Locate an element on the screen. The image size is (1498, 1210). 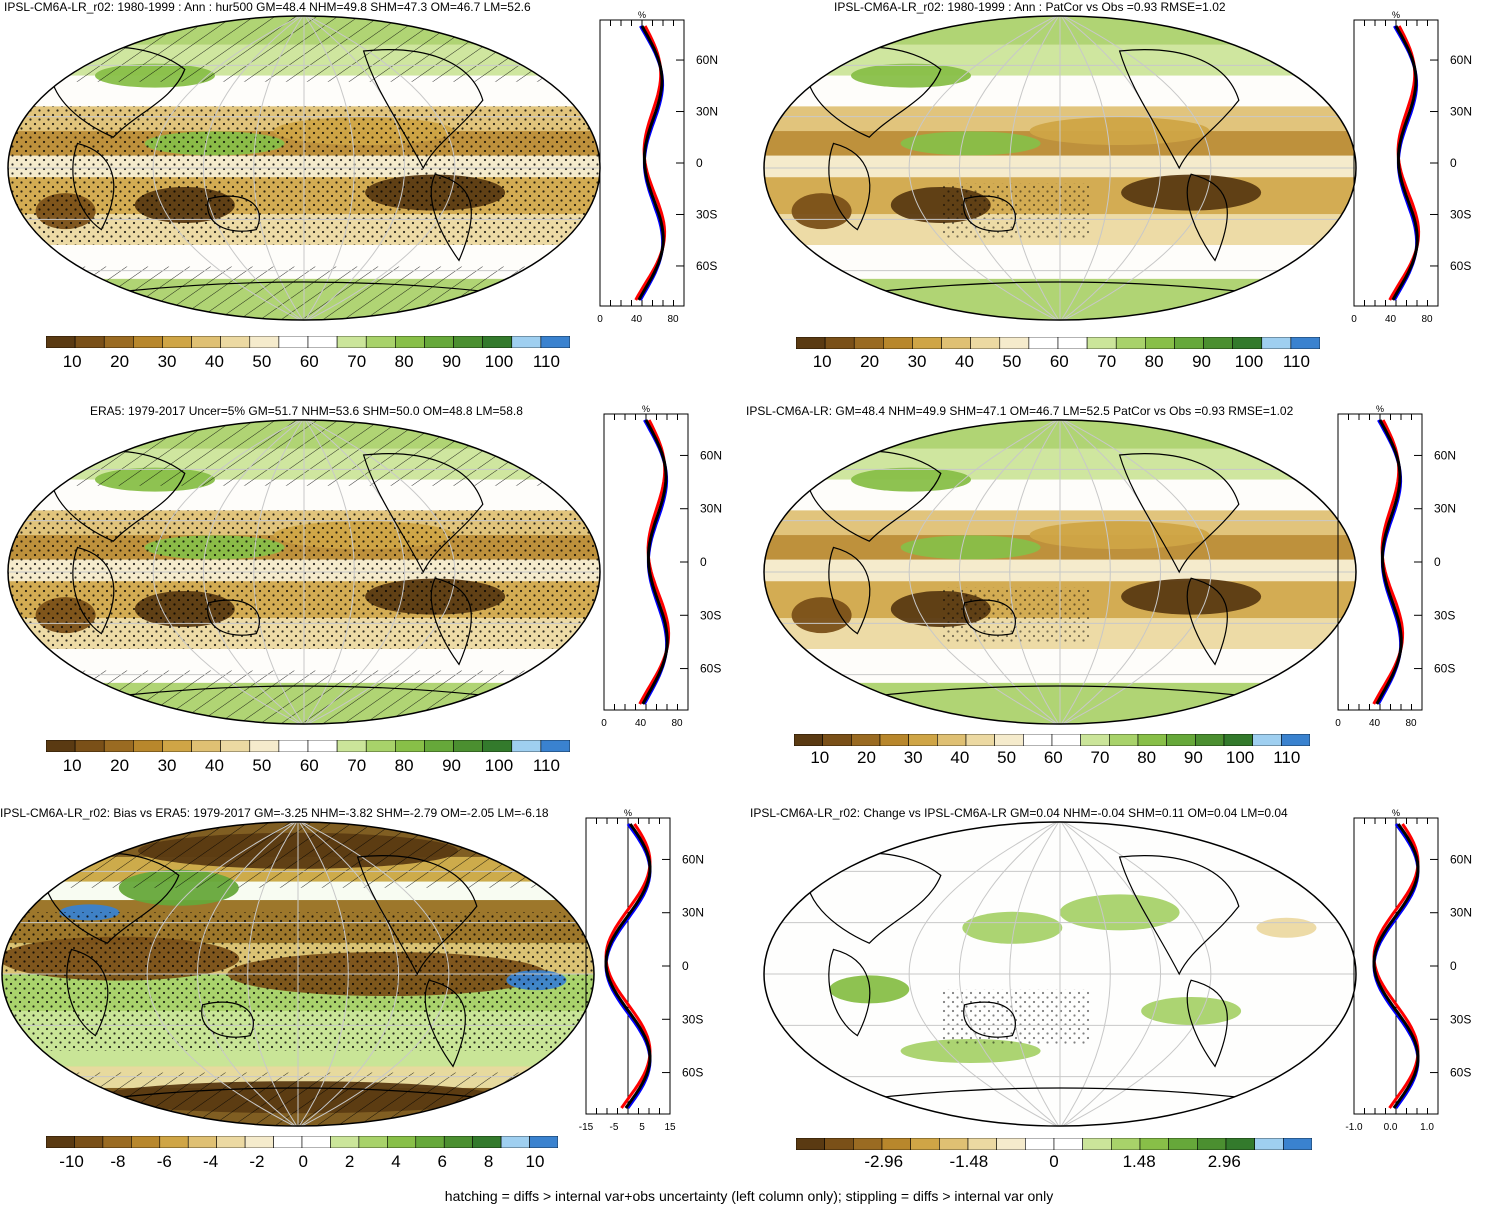
colorbar-tick-label: 4 is located at coordinates (396, 1161).